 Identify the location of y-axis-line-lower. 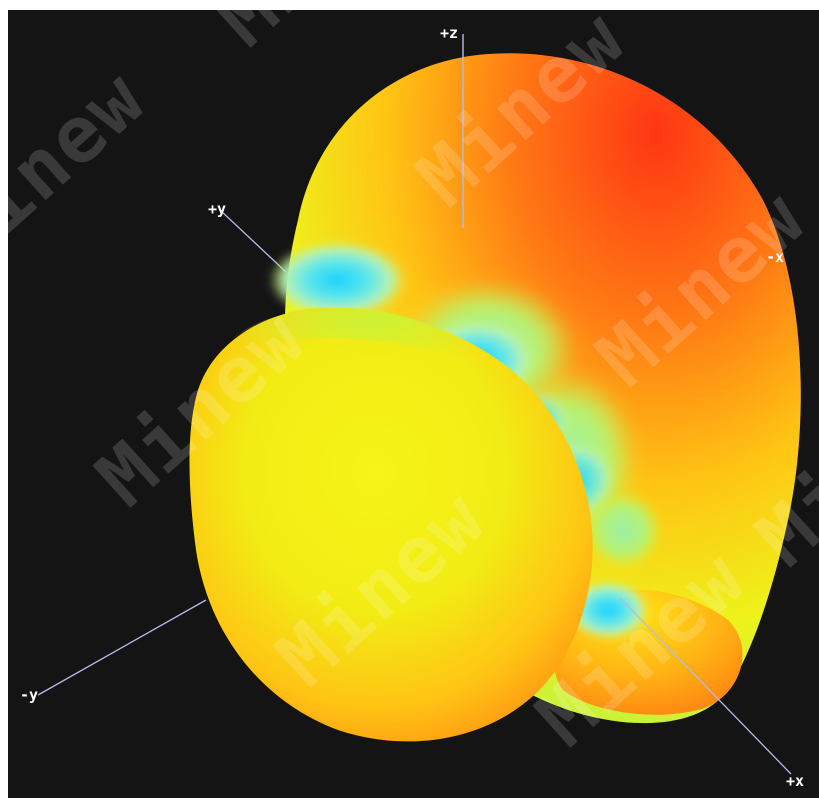
(122, 647).